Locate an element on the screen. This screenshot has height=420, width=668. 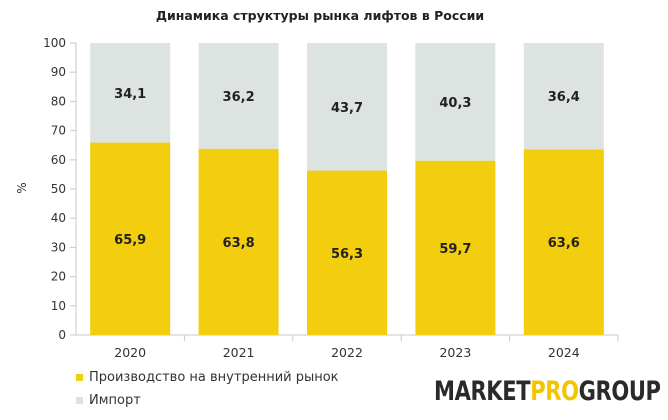
data-label: 65,9 is located at coordinates (130, 240).